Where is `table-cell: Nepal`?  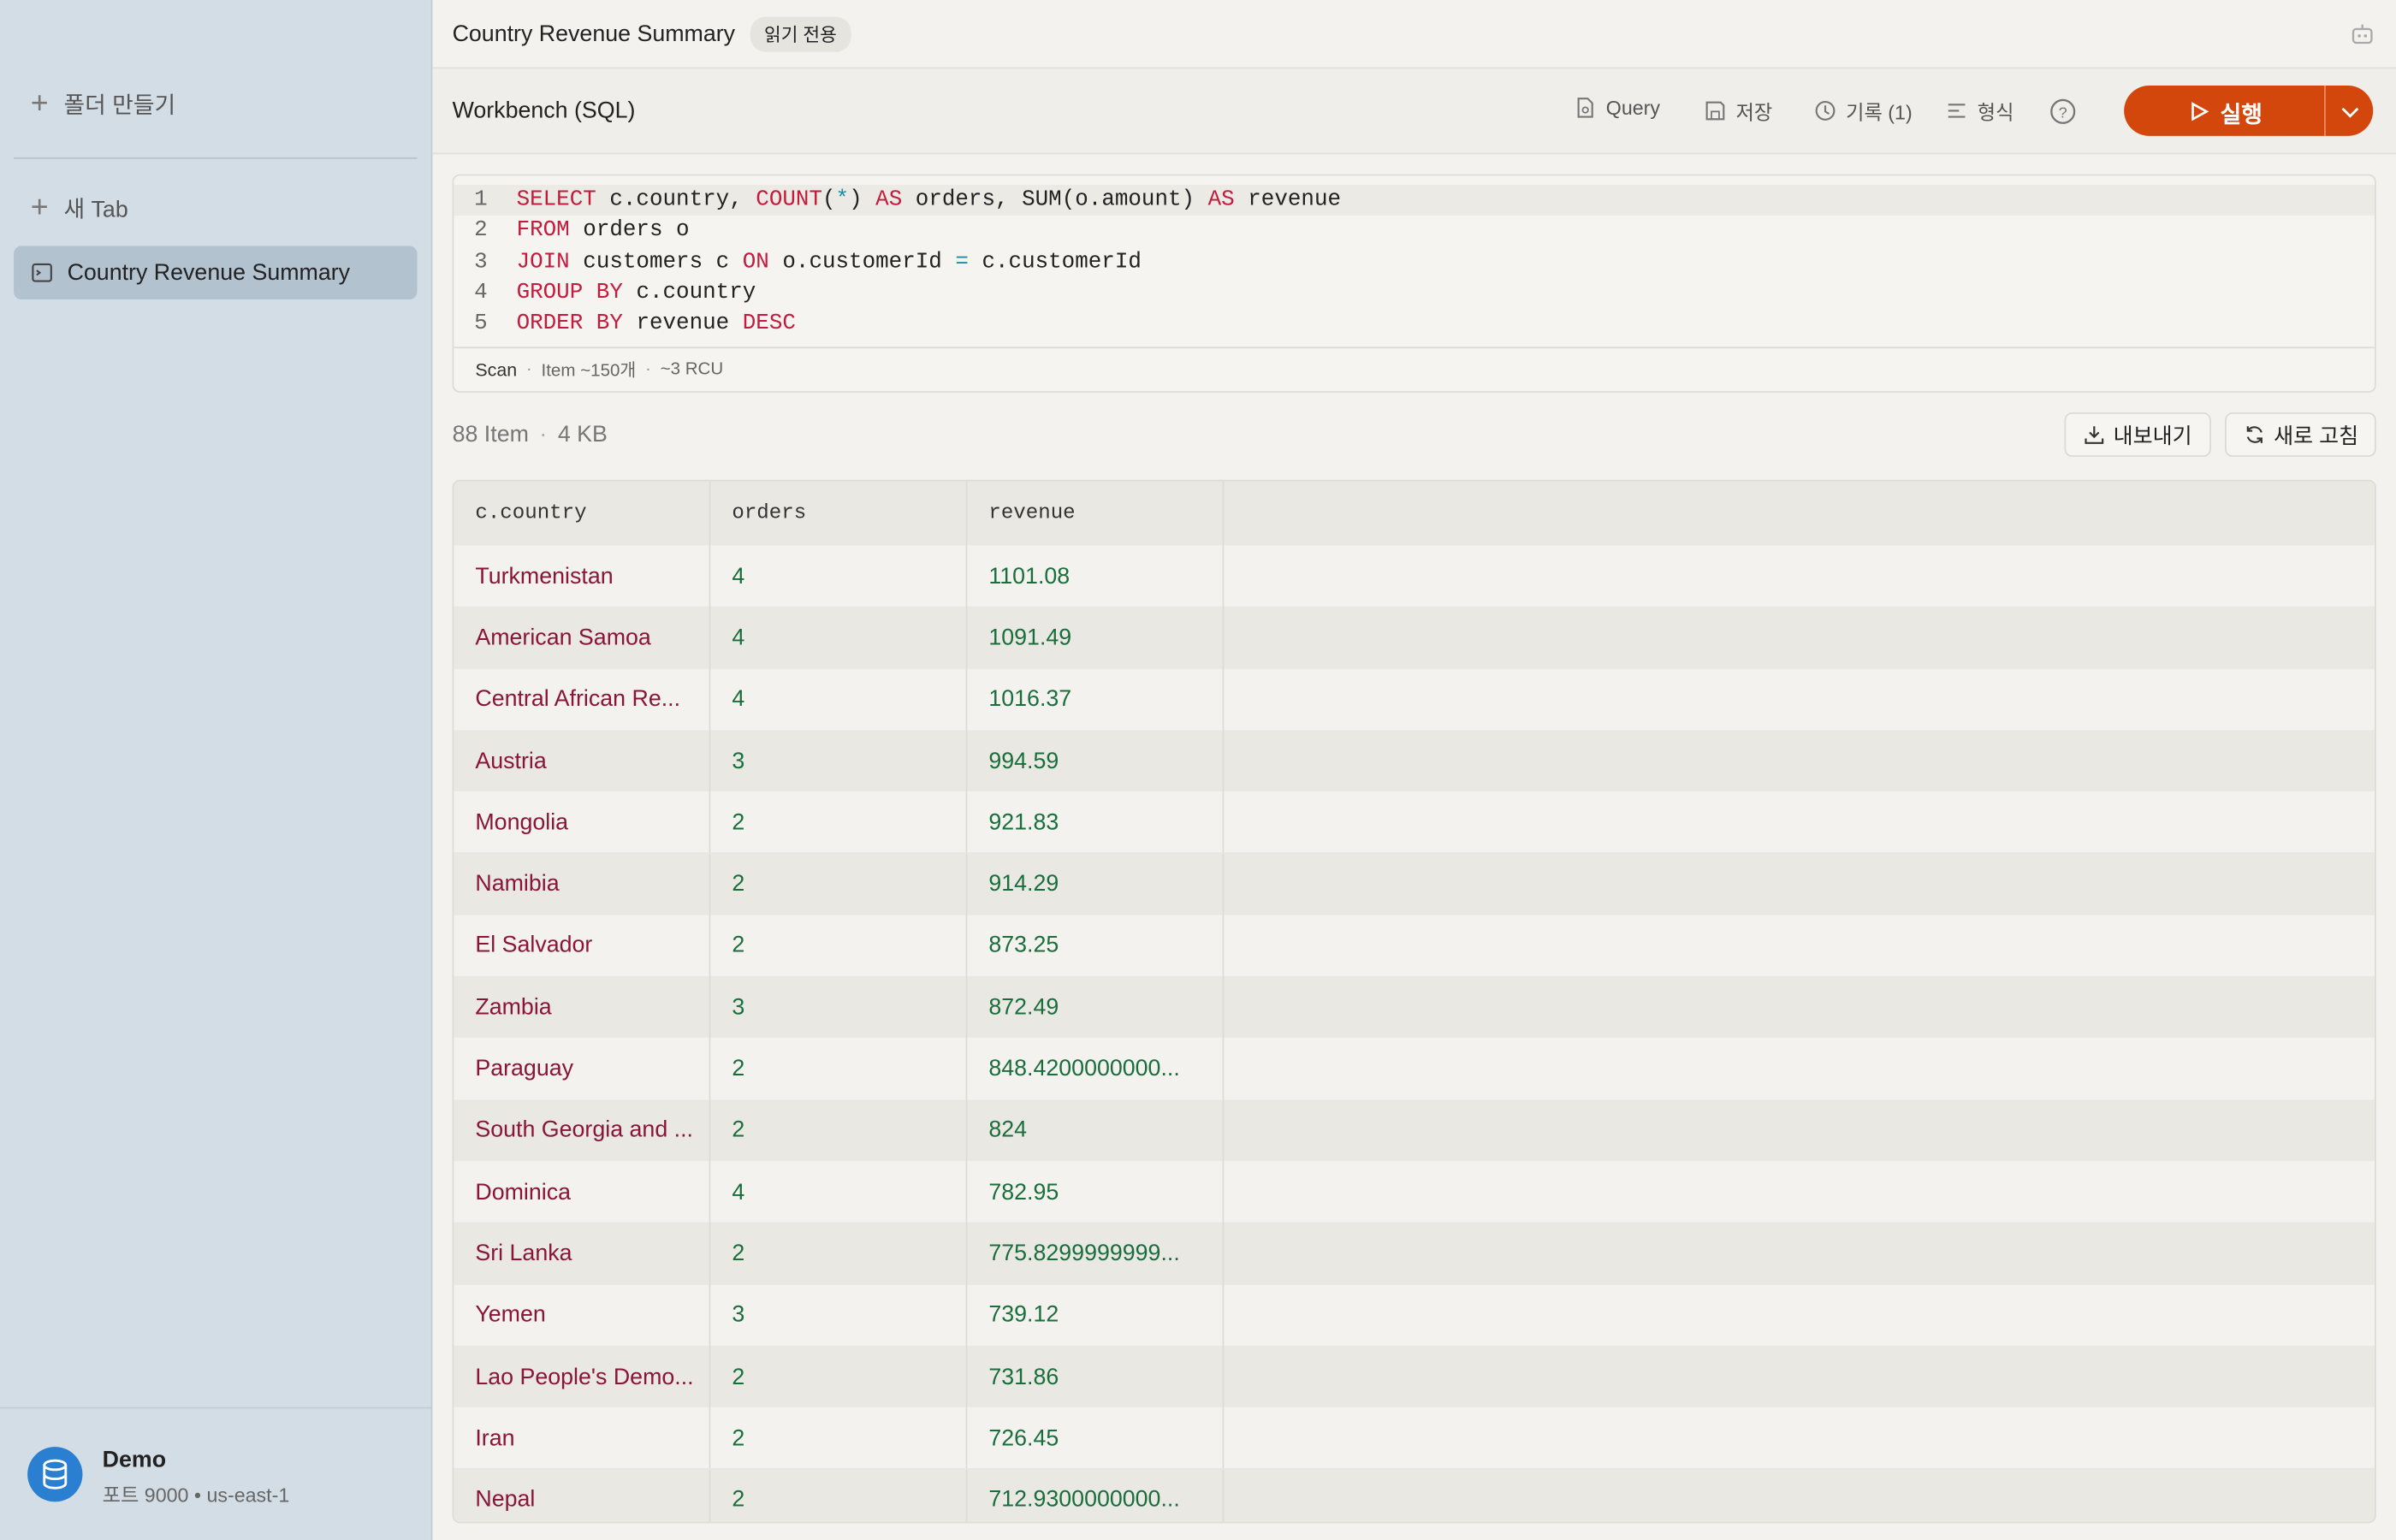 table-cell: Nepal is located at coordinates (582, 1495).